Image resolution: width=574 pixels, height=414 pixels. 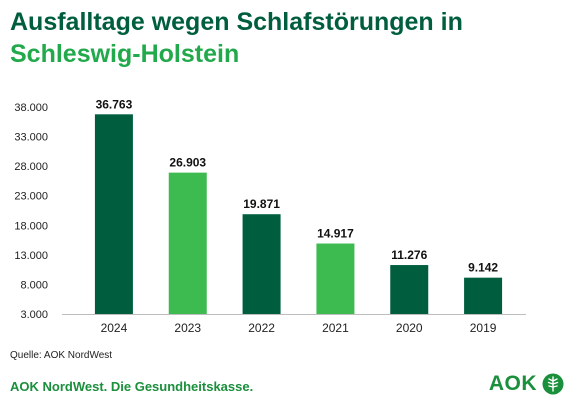 What do you see at coordinates (409, 328) in the screenshot?
I see `x-tick-label-2020: 2020` at bounding box center [409, 328].